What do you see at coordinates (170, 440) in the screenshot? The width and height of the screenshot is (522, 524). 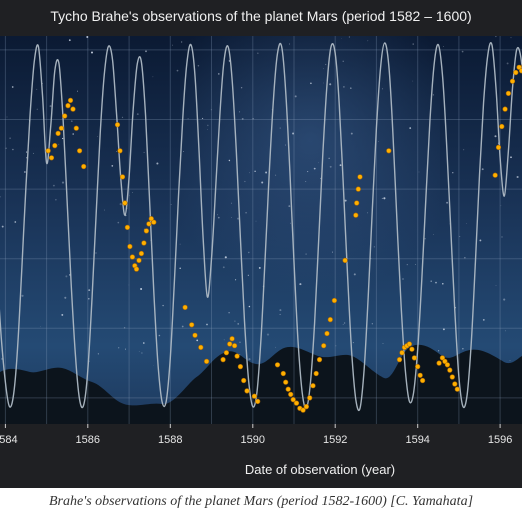 I see `x-tick-label: 1588` at bounding box center [170, 440].